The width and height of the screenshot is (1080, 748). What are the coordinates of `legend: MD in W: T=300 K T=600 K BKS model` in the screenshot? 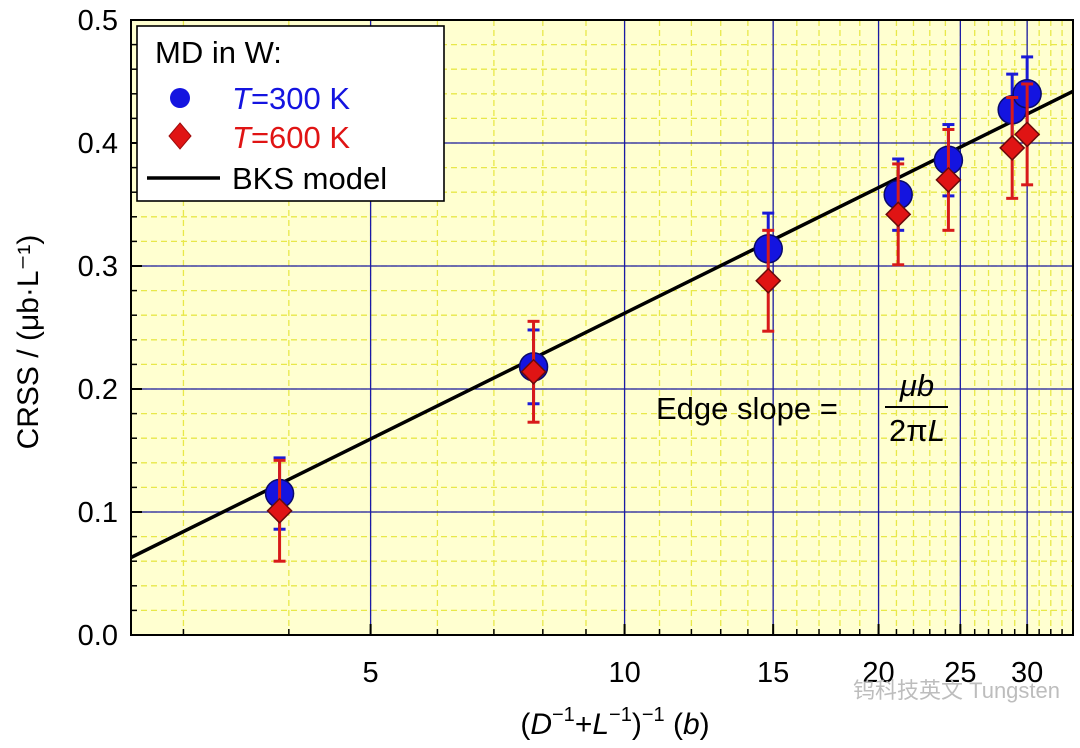 It's located at (290, 113).